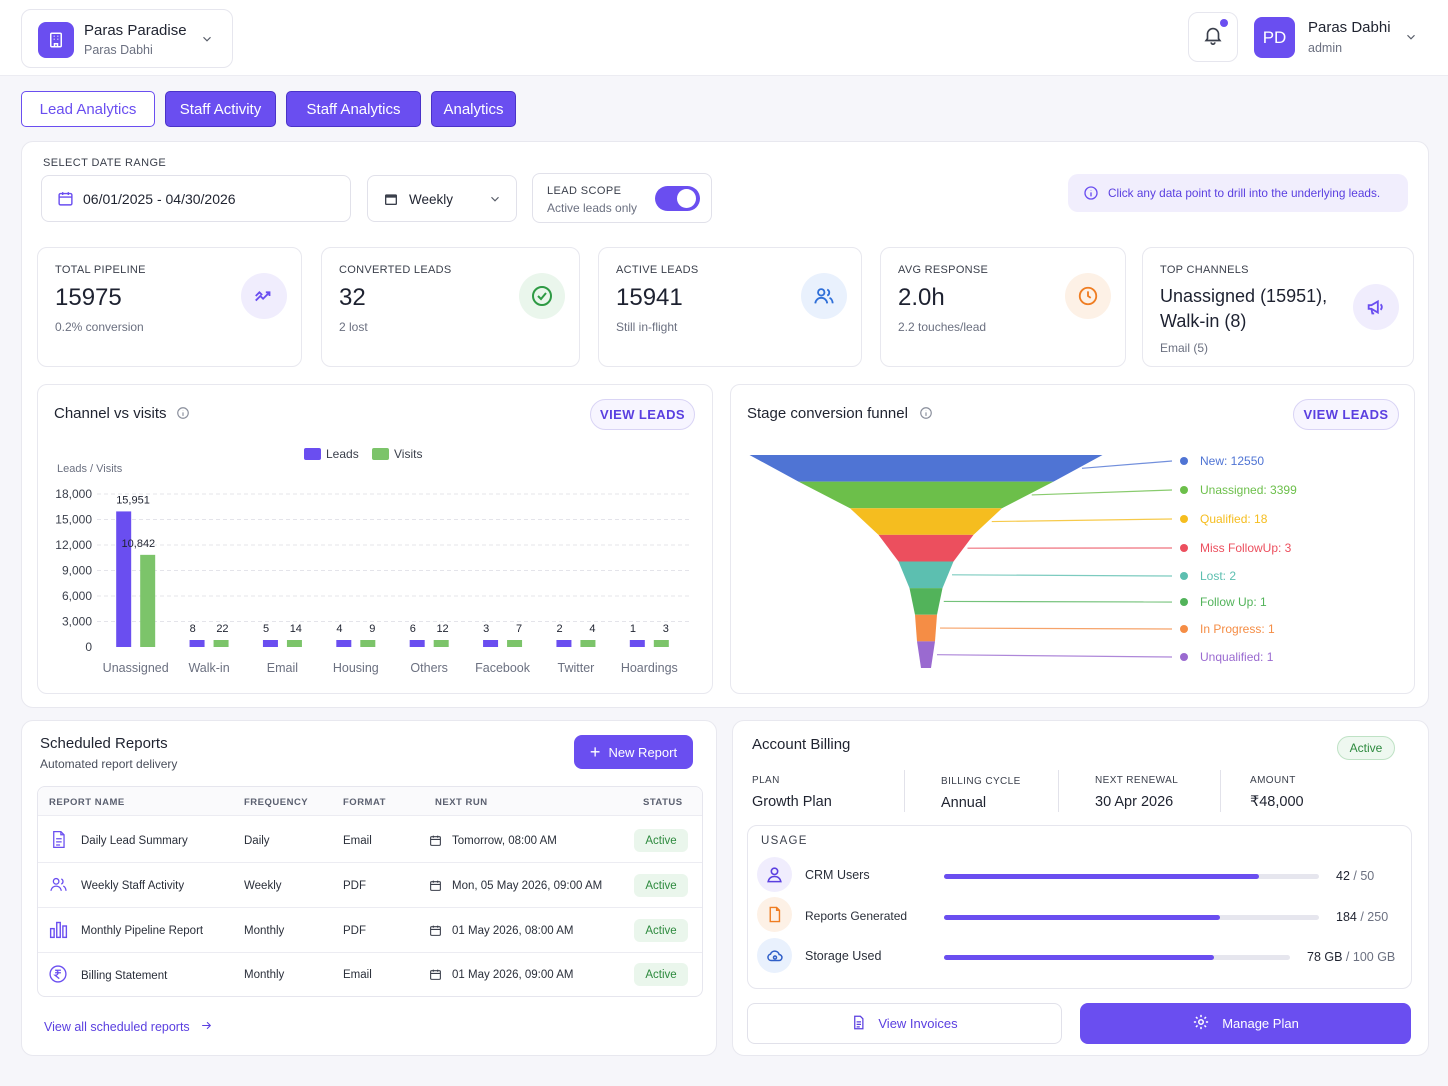 The height and width of the screenshot is (1086, 1448). I want to click on notifications-button, so click(1213, 37).